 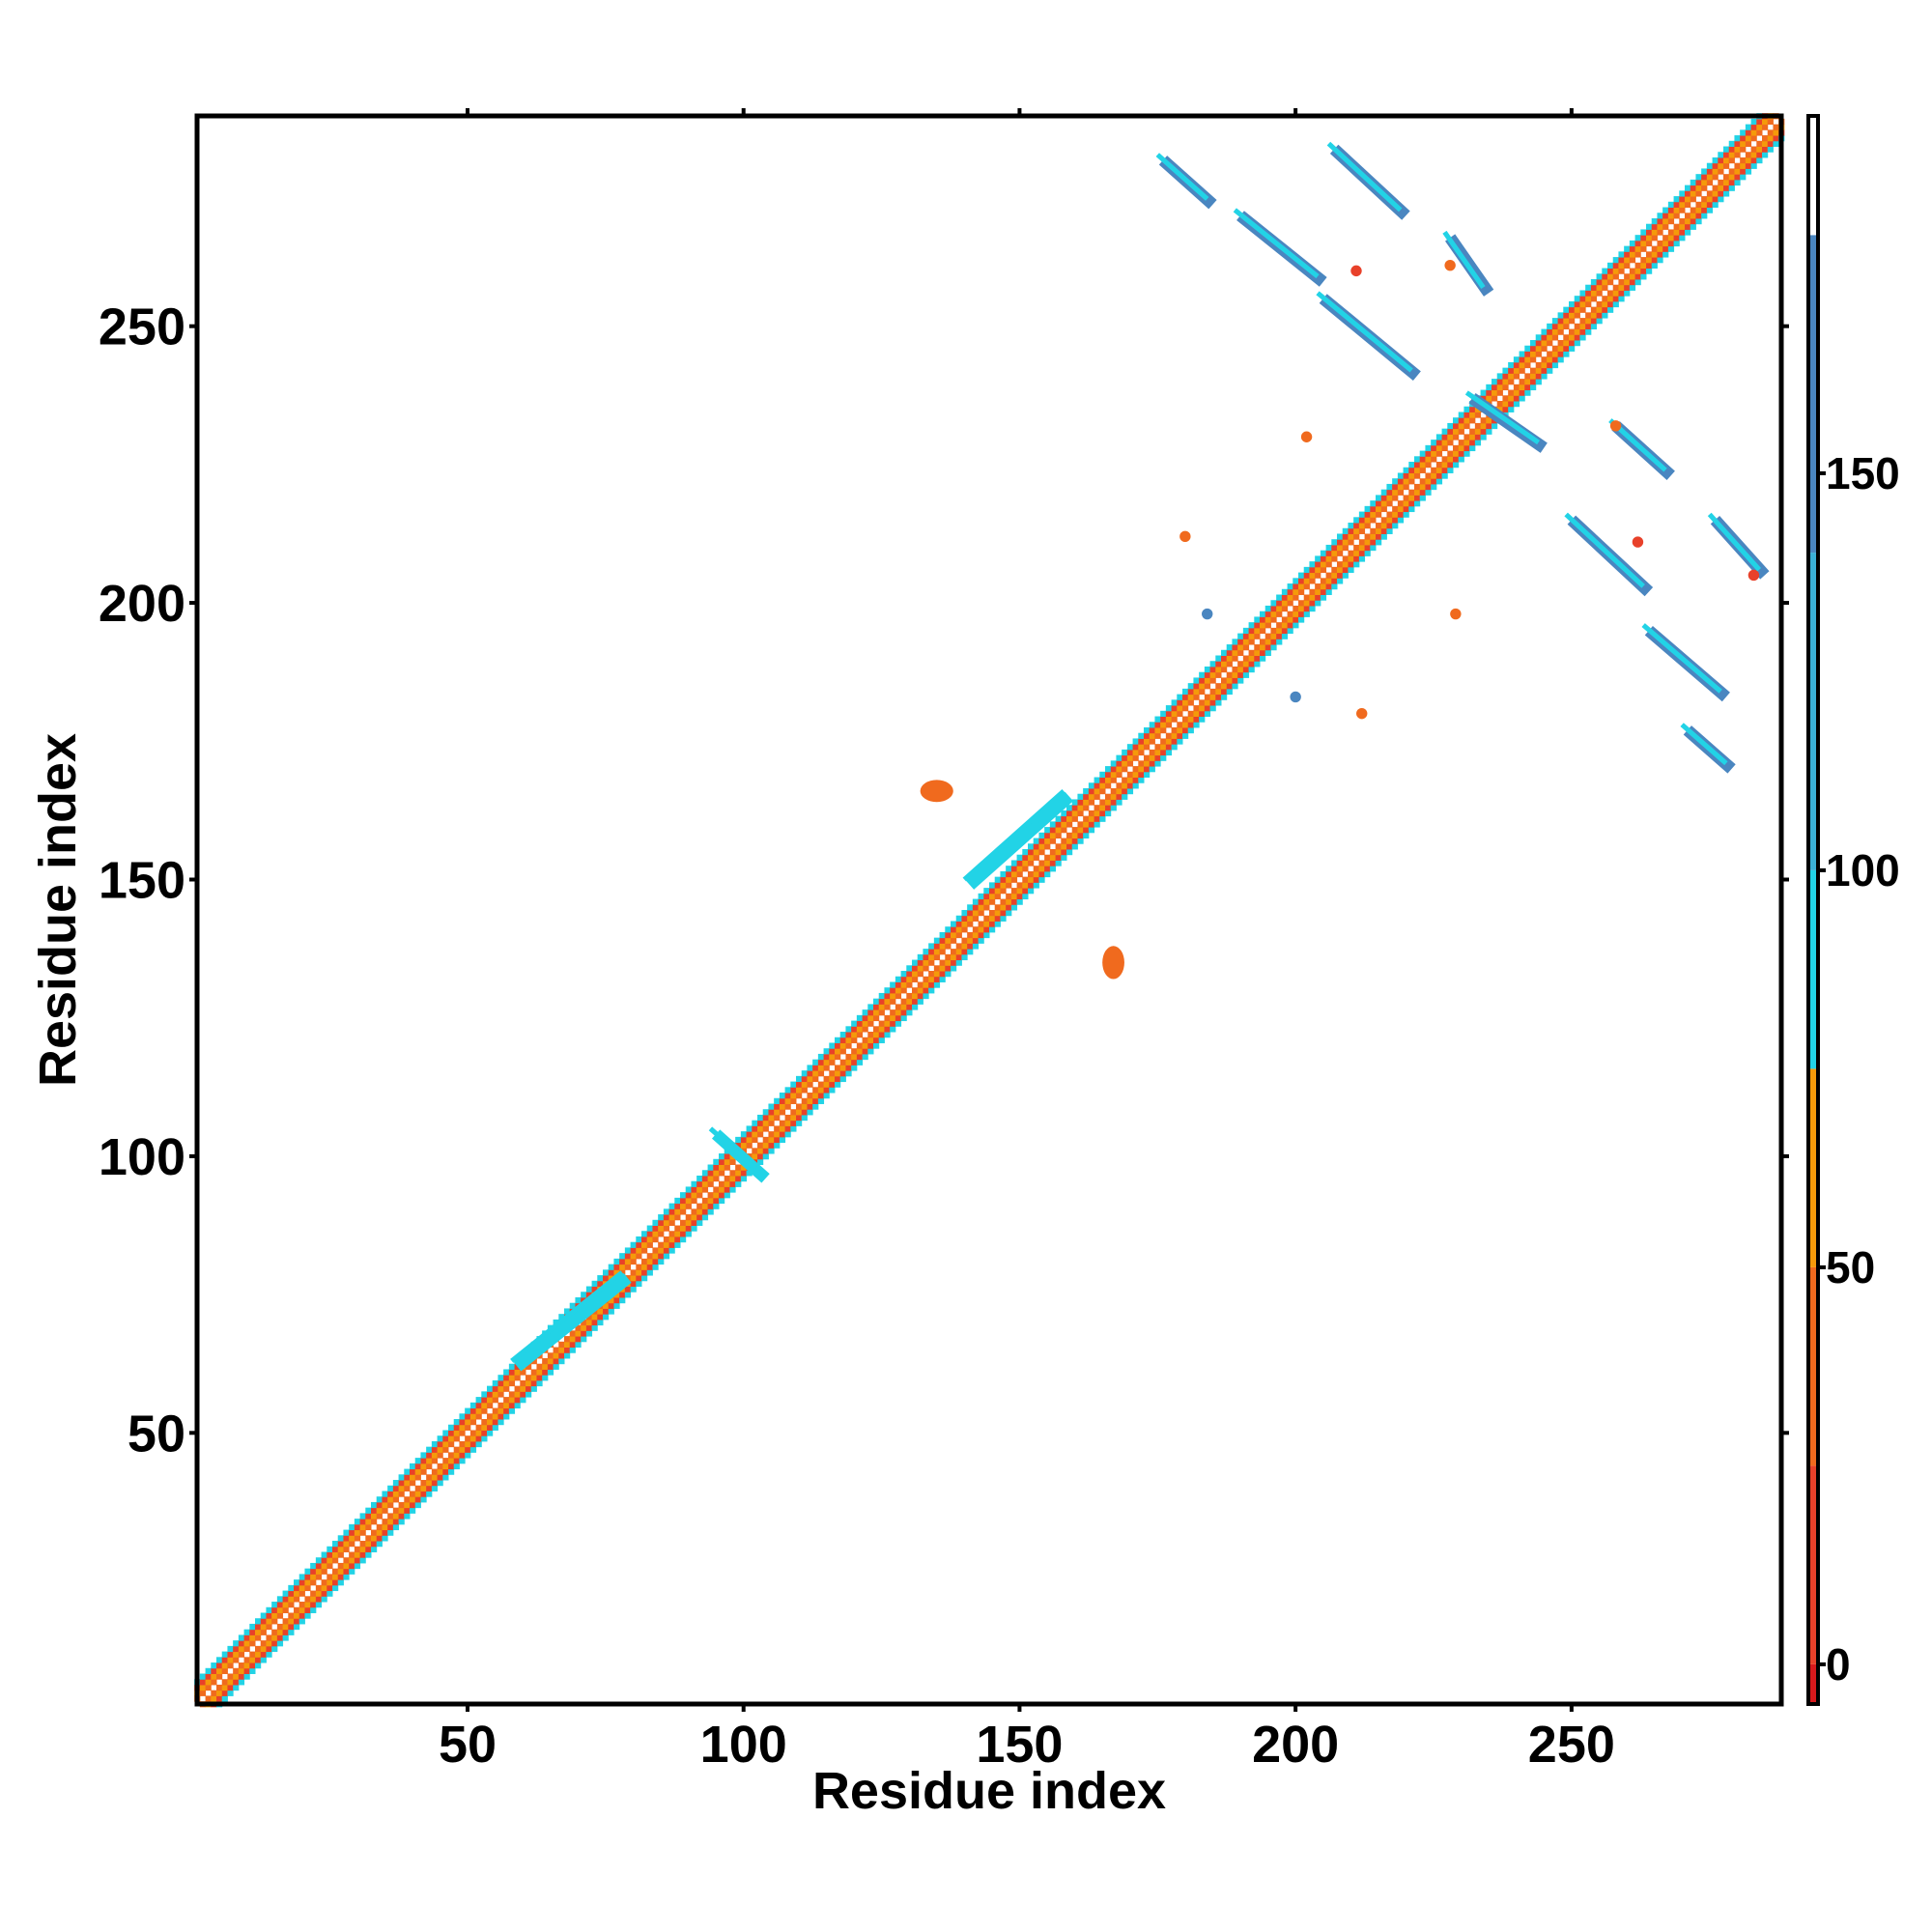 I want to click on colorbar-band, so click(x=1813, y=1366).